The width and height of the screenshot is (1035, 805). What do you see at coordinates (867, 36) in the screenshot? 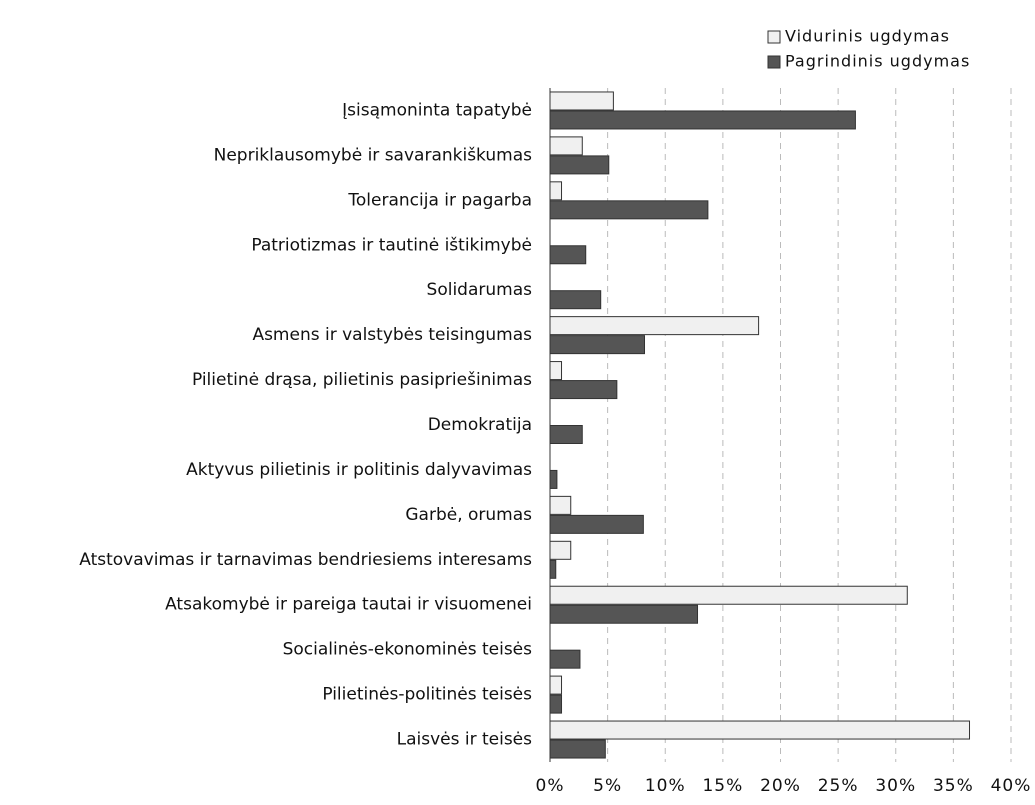
I see `legend-label: Vidurinis ugdymas` at bounding box center [867, 36].